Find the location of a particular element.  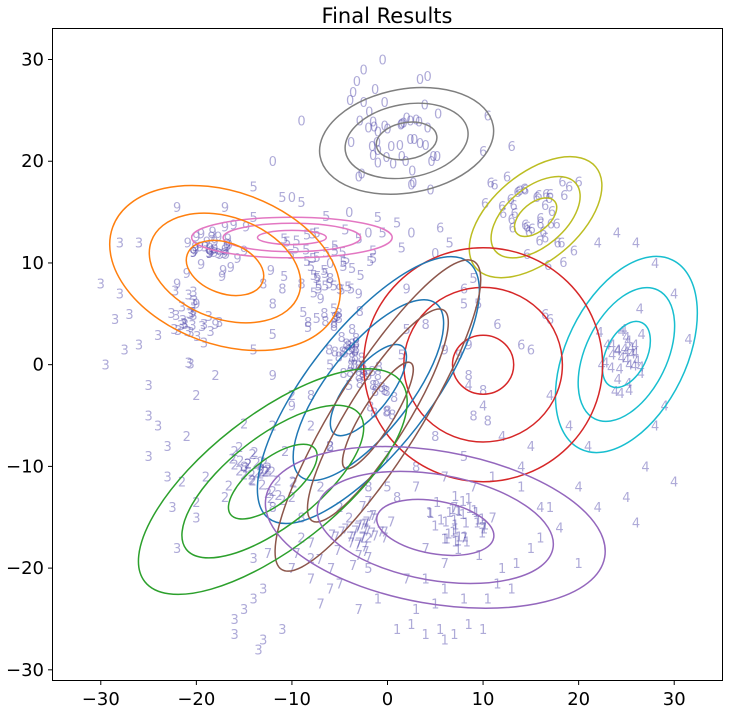

x-tick-label: 30 is located at coordinates (674, 699).